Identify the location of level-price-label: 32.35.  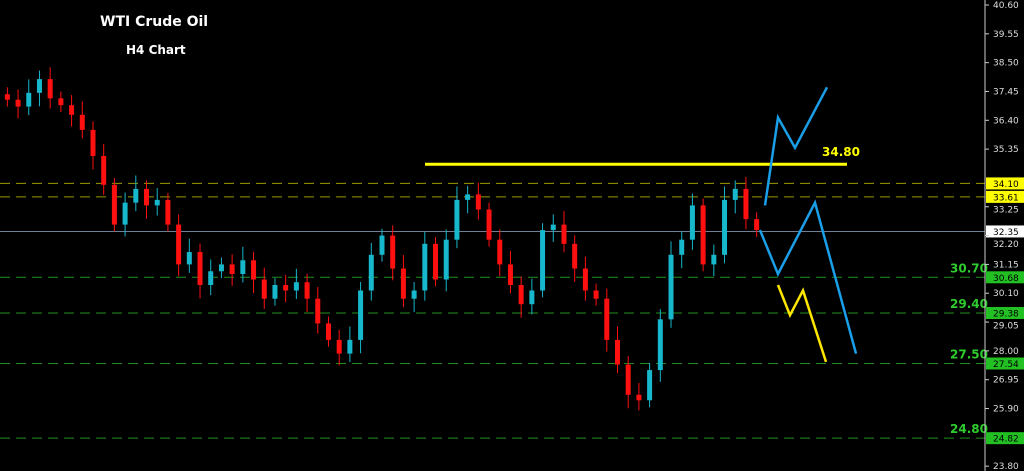
(1006, 233).